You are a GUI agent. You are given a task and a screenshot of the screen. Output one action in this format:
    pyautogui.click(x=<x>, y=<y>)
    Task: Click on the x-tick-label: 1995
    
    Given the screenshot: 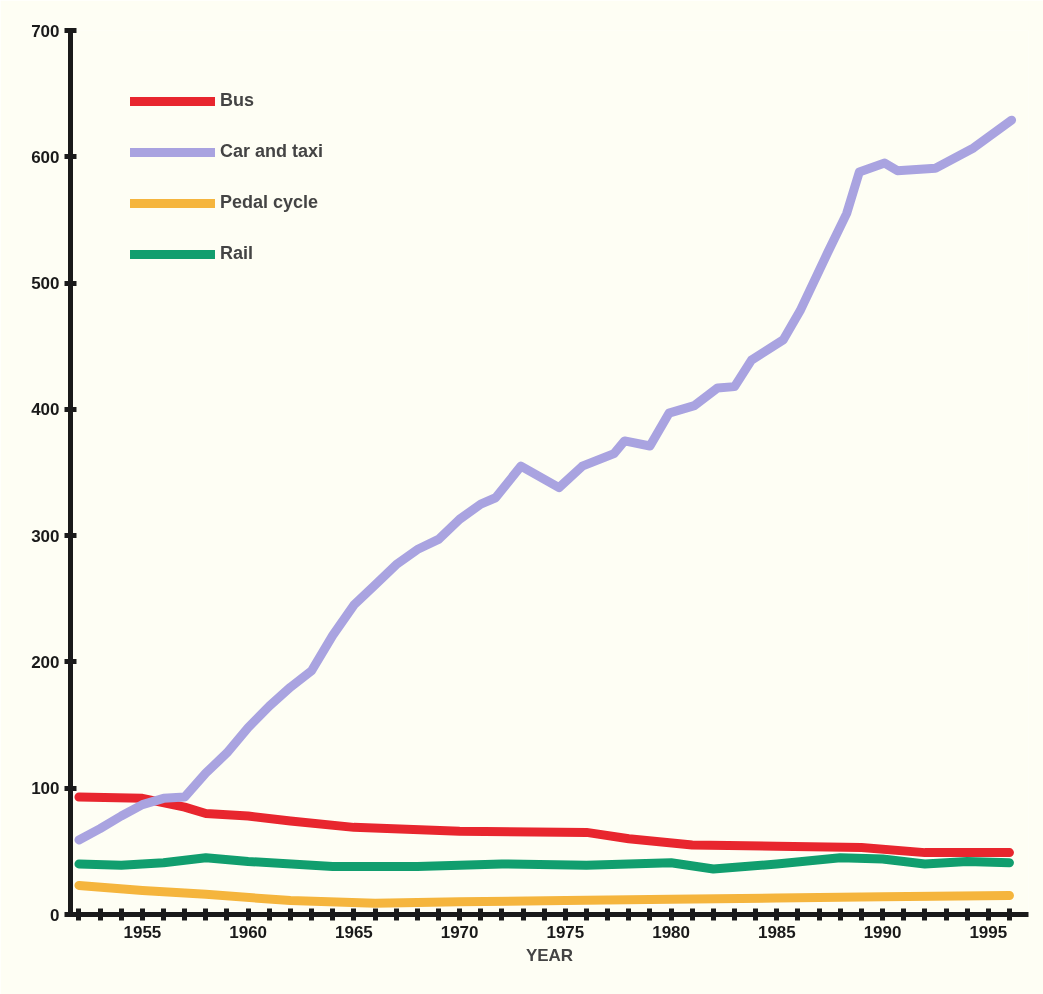 What is the action you would take?
    pyautogui.click(x=988, y=932)
    